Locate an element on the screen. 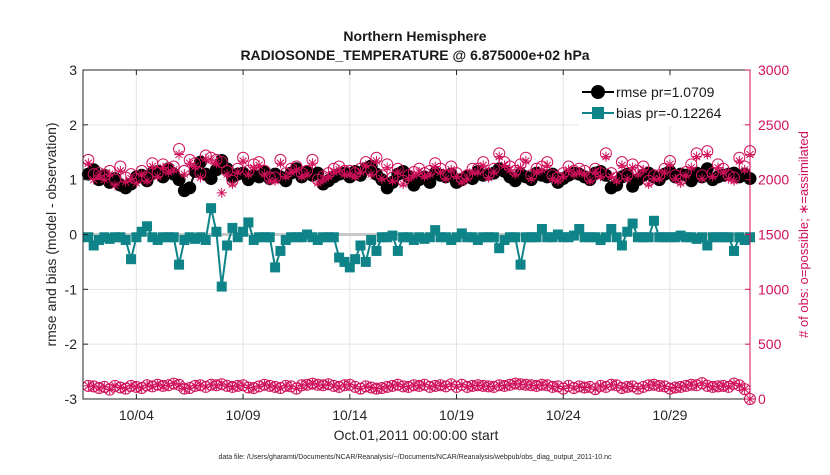 This screenshot has height=475, width=830. y-tick-label-right: 2000 is located at coordinates (773, 180).